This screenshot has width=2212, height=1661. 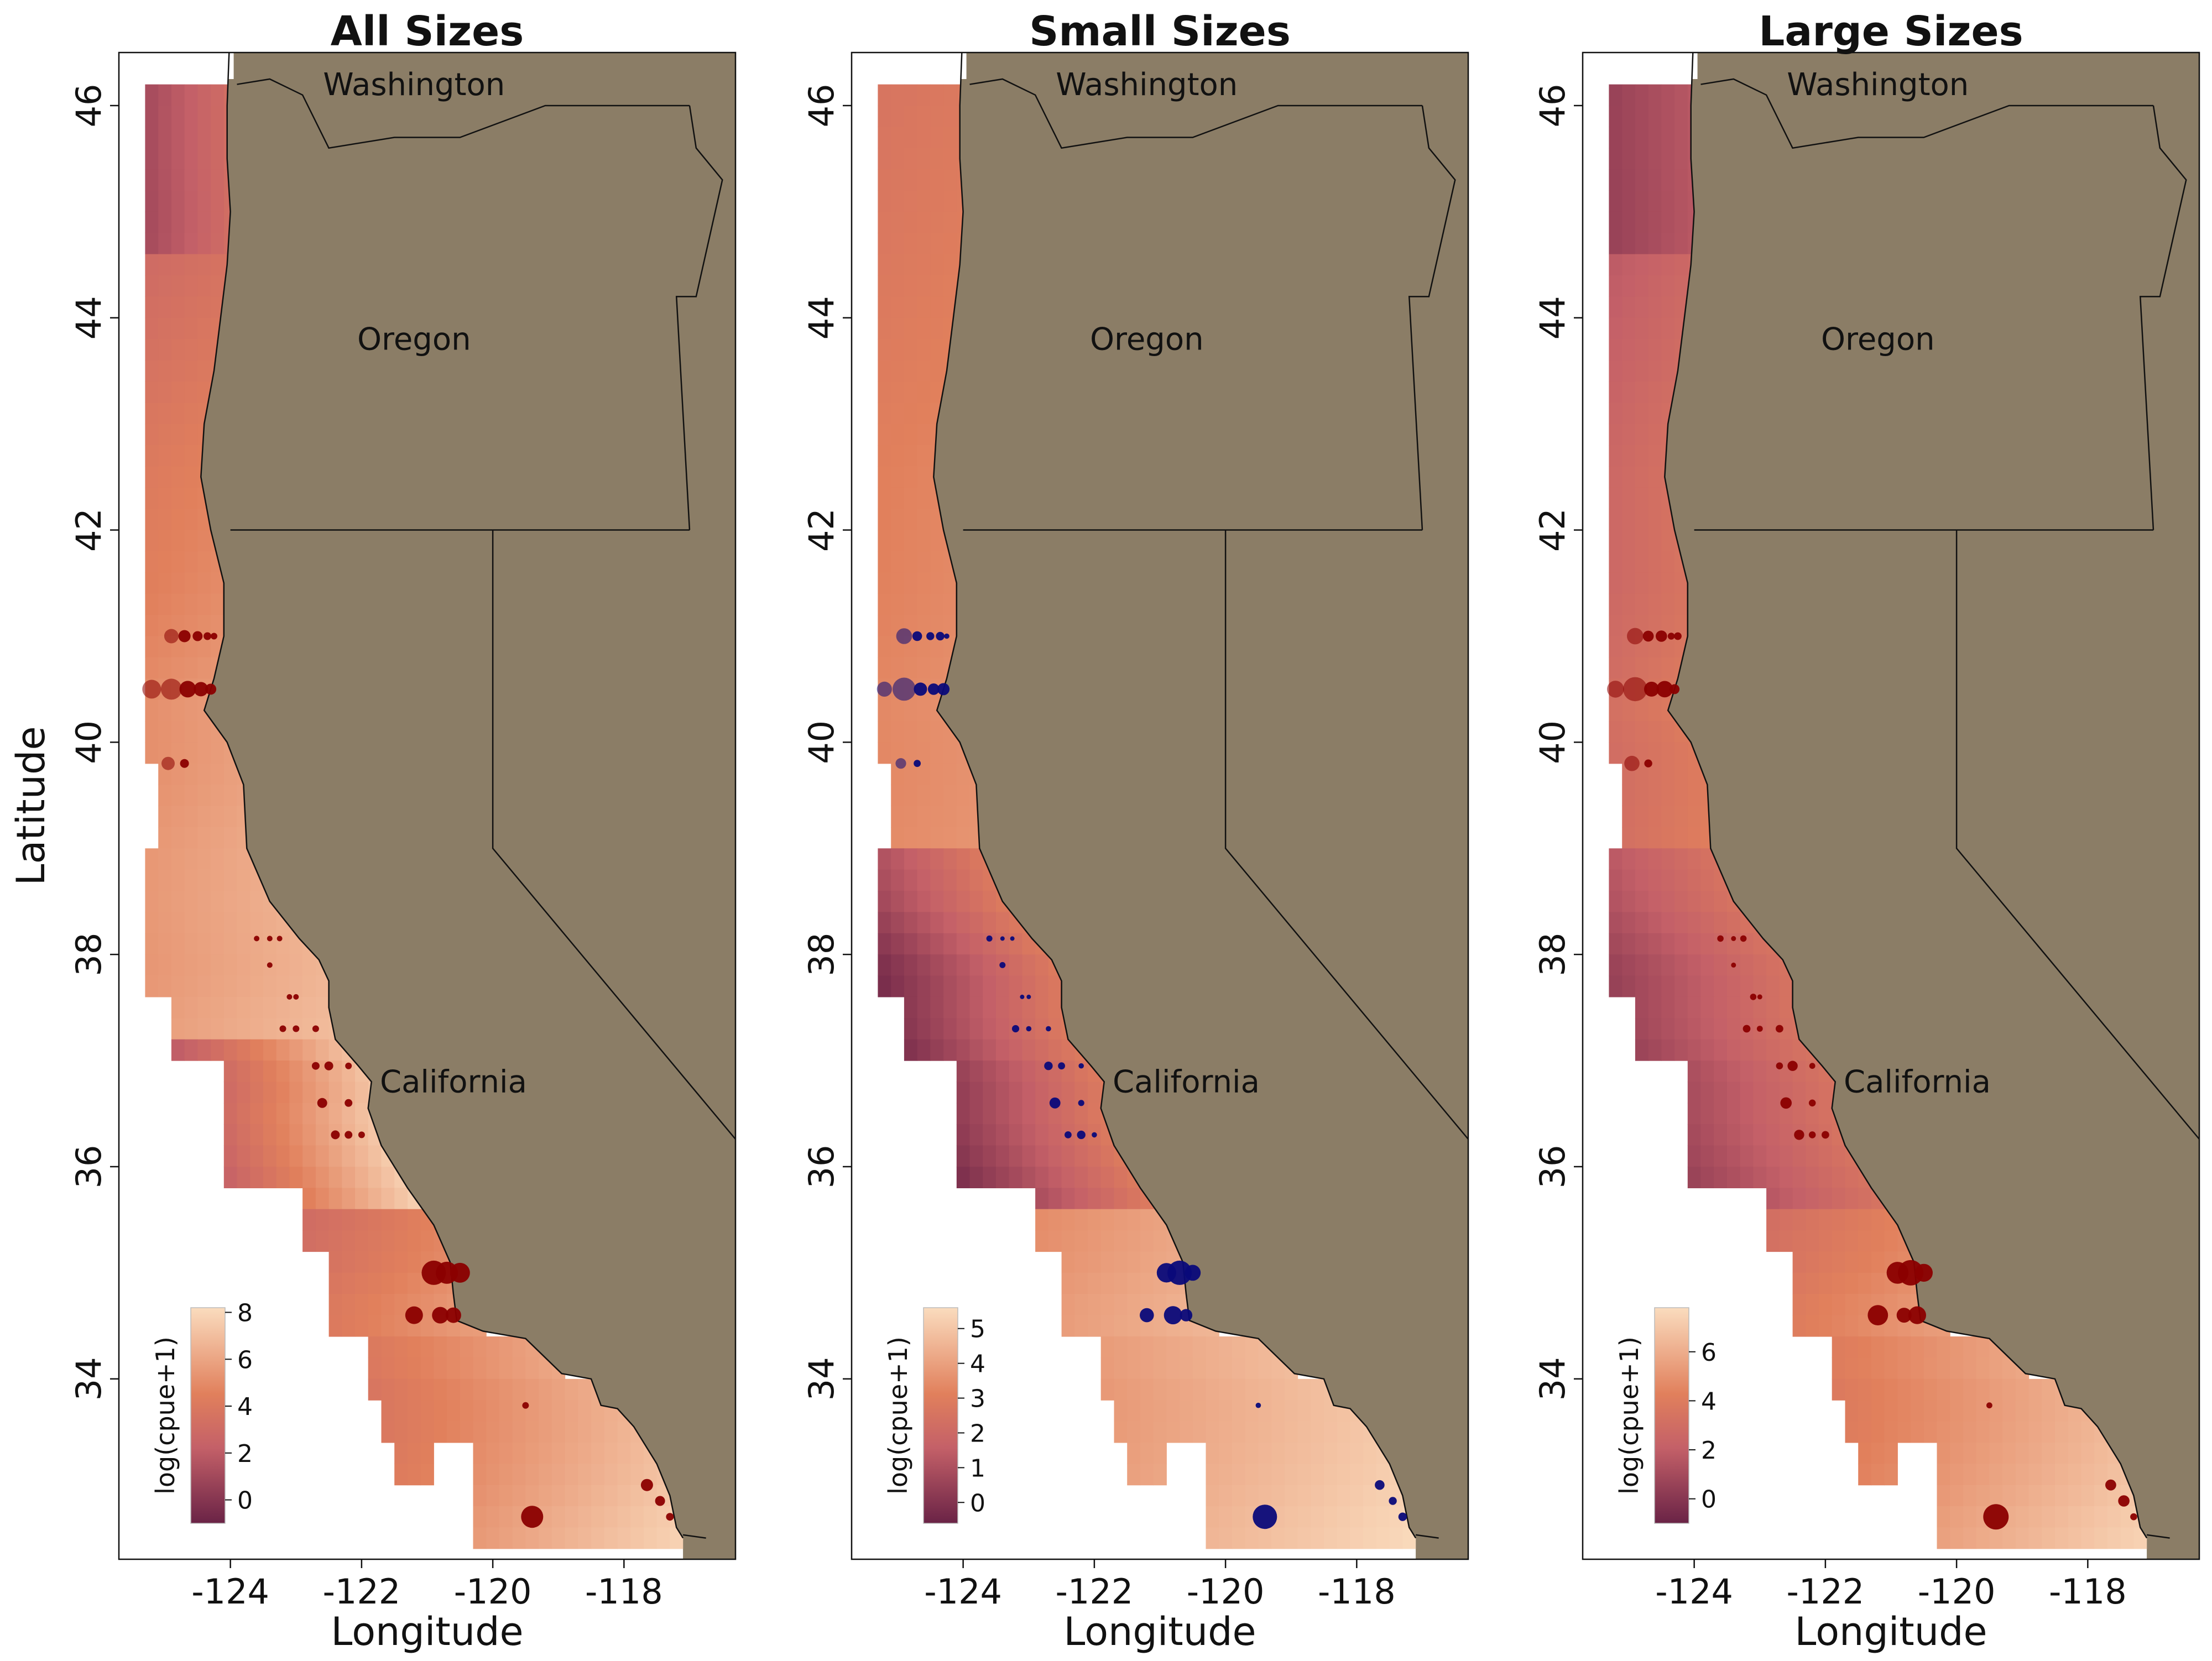 What do you see at coordinates (1553, 955) in the screenshot?
I see `y-tick-label: 38` at bounding box center [1553, 955].